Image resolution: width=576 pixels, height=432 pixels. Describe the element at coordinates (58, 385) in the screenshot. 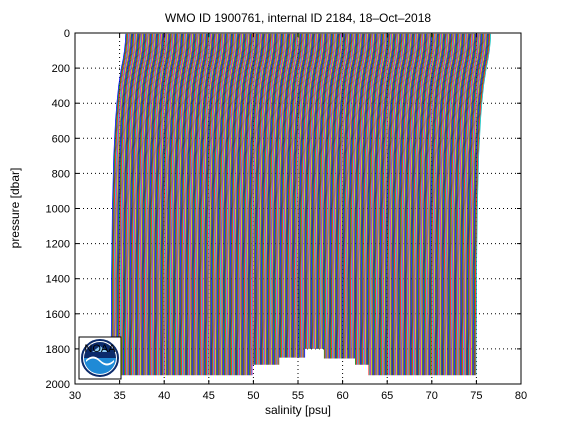

I see `y-tick-label: 2000` at that location.